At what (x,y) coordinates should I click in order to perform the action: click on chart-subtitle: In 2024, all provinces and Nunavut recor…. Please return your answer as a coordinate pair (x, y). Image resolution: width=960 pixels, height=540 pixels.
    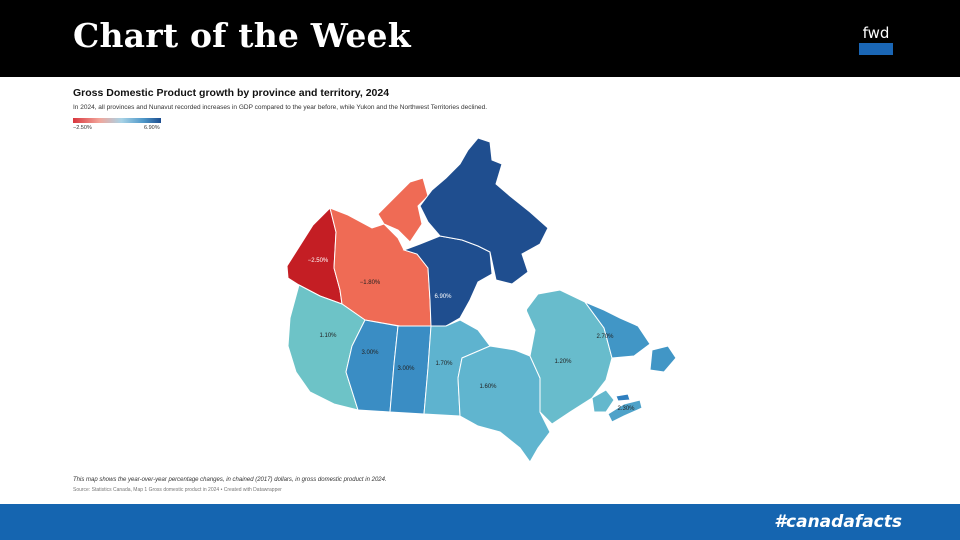
    Looking at the image, I should click on (280, 107).